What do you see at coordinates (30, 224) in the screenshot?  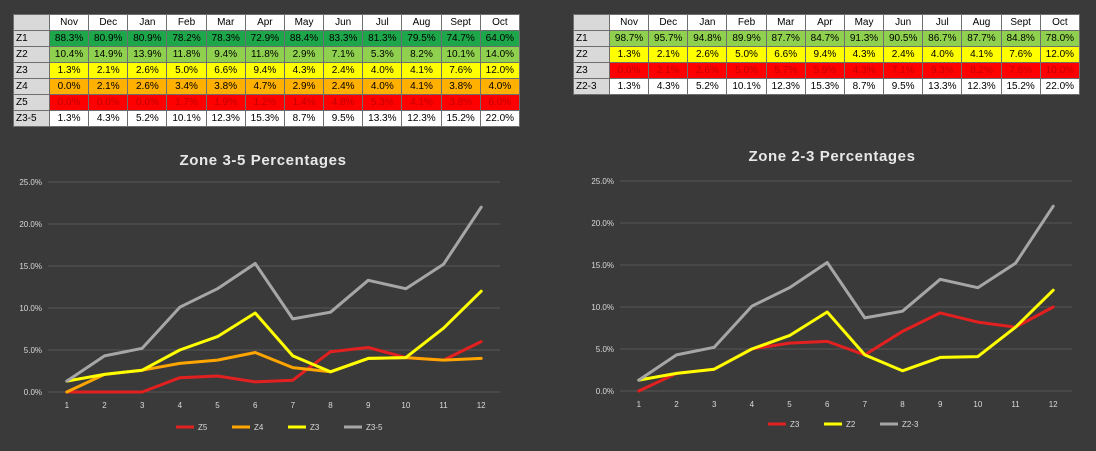 I see `y-tick-label: 20.0%` at bounding box center [30, 224].